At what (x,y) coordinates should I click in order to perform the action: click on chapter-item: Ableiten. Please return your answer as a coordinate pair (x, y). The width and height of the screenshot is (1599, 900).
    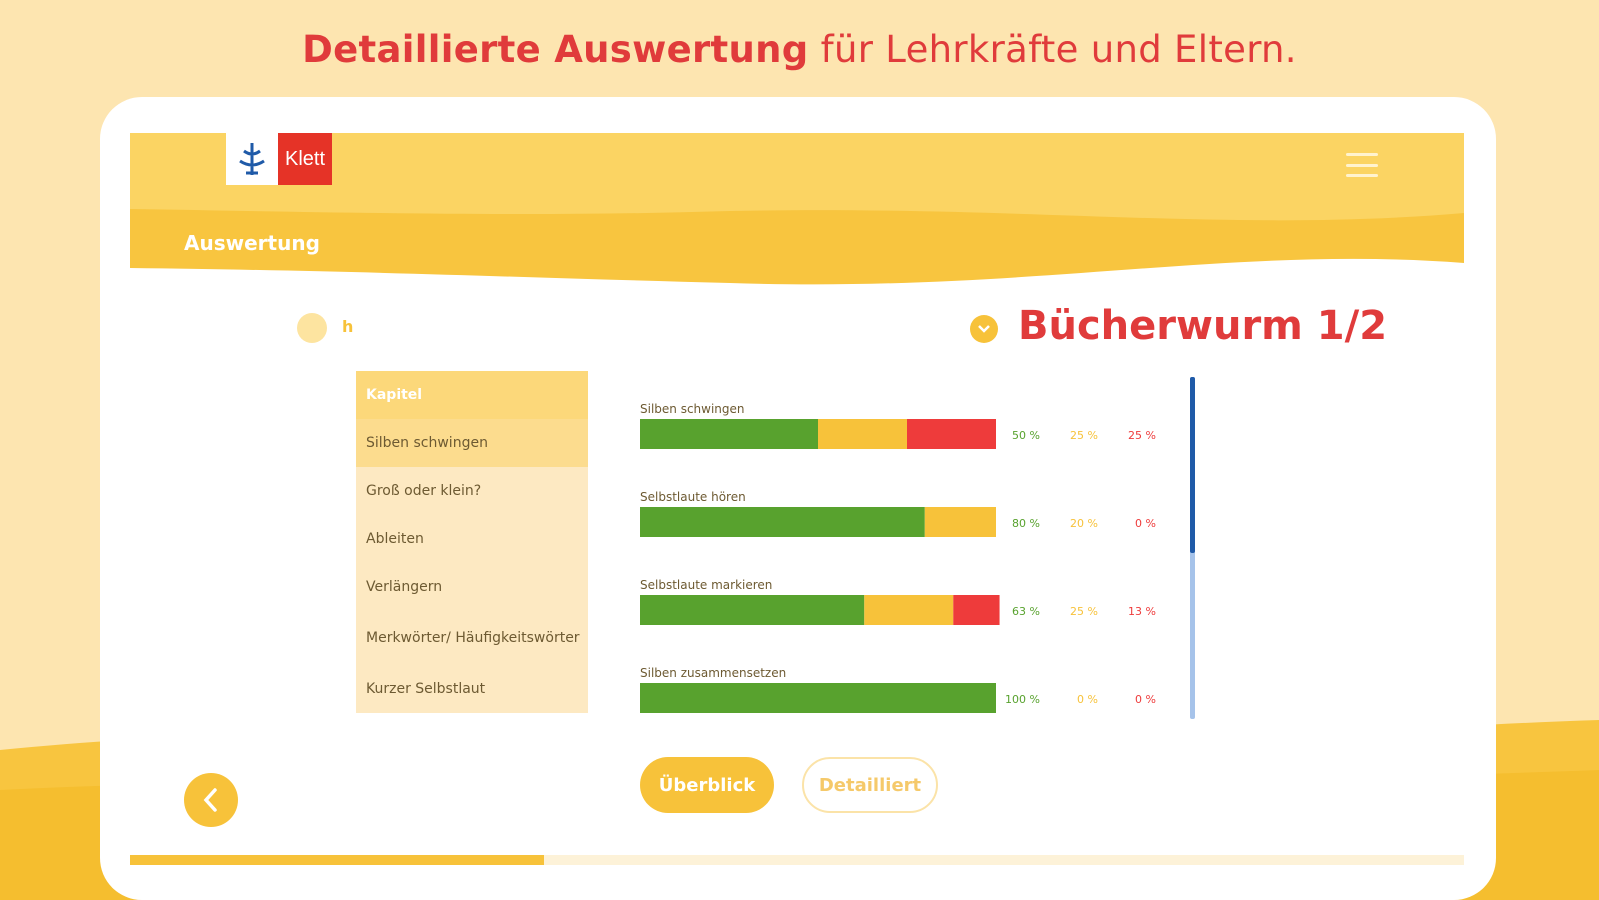
    Looking at the image, I should click on (395, 539).